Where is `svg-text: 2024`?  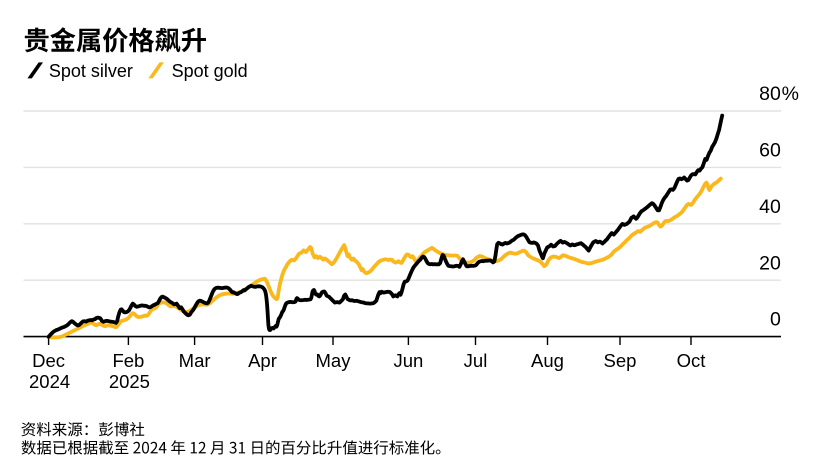 svg-text: 2024 is located at coordinates (49, 381).